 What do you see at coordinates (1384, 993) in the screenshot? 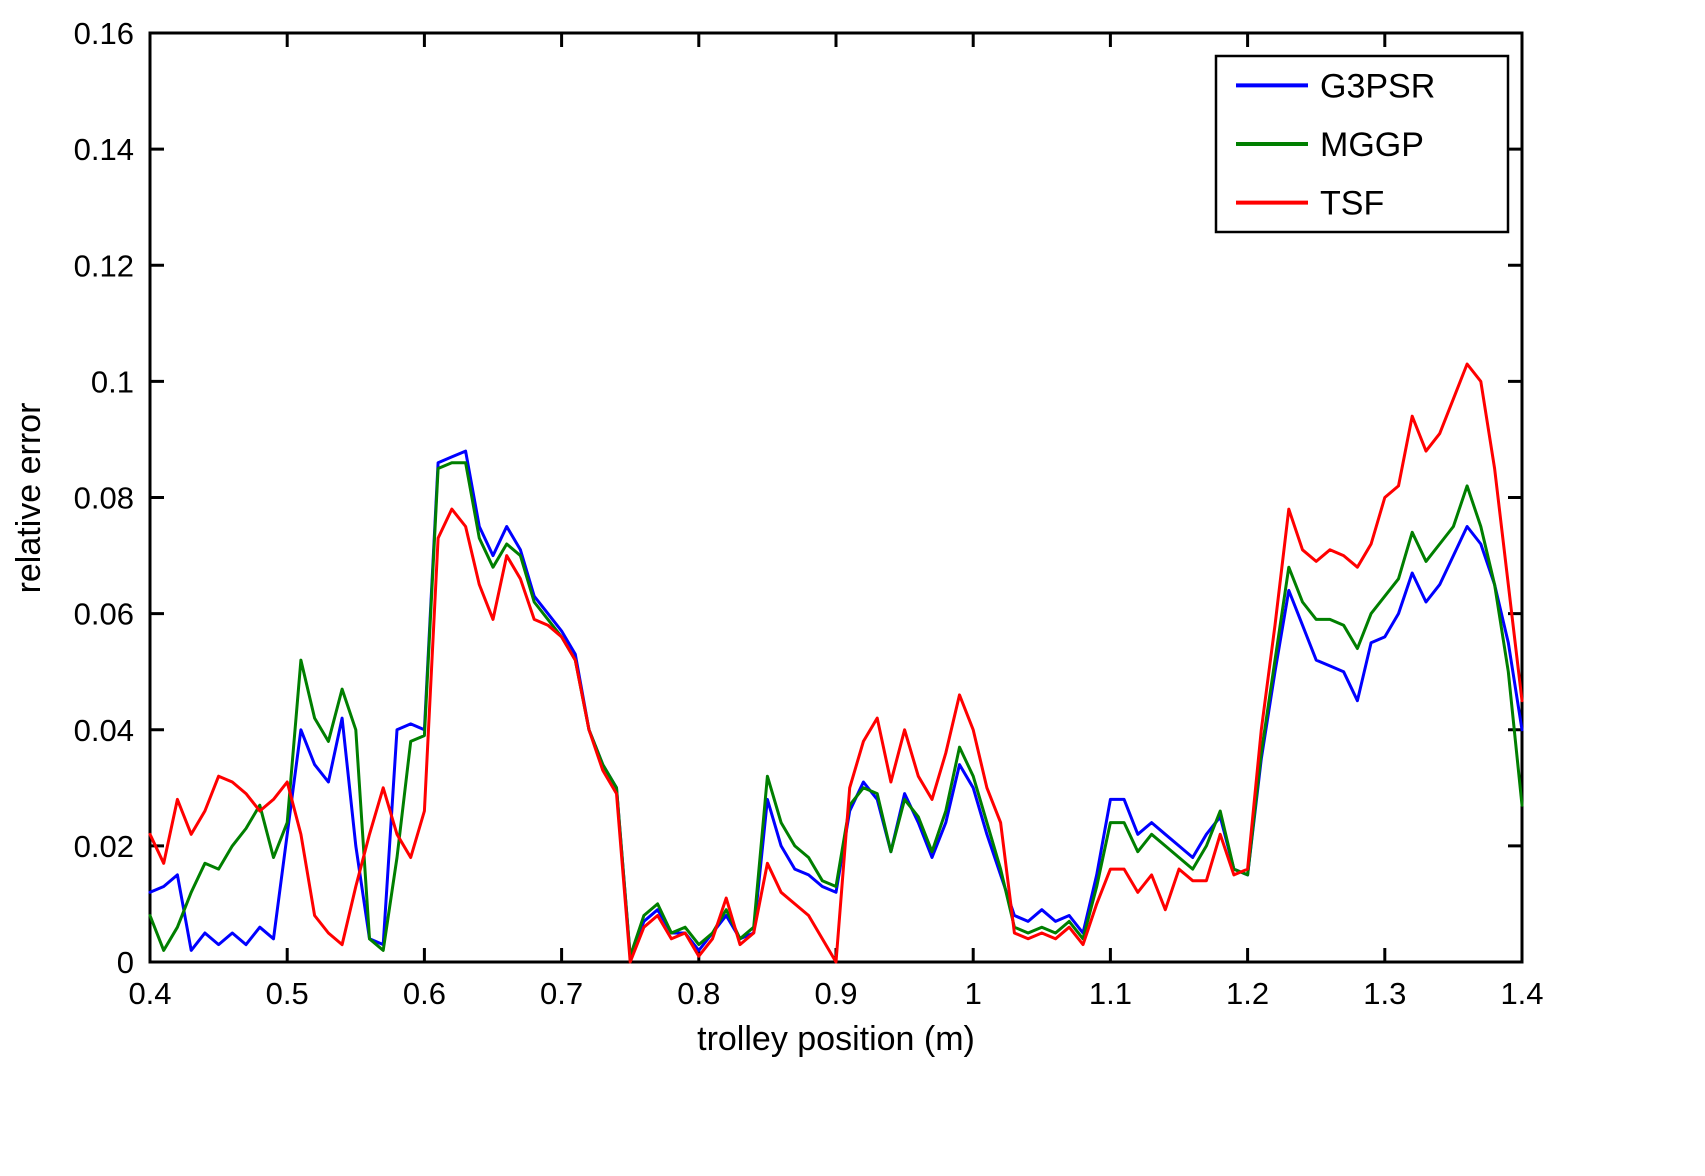
I see `x-tick-label: 1.3` at bounding box center [1384, 993].